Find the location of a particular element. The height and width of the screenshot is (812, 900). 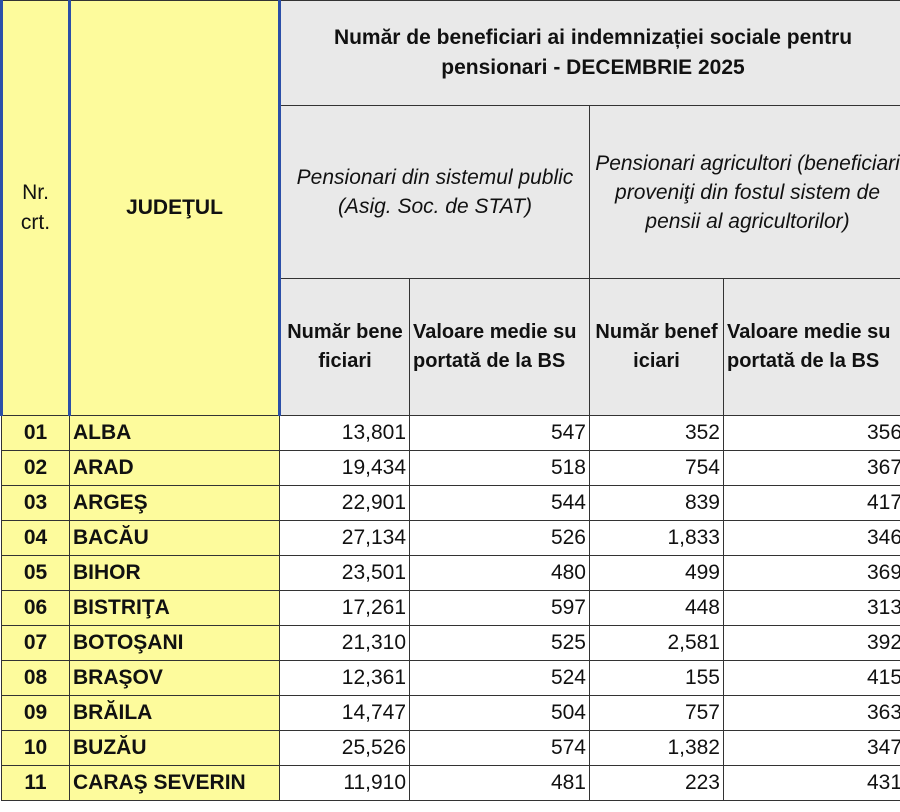

row-number: 07 is located at coordinates (35, 643).